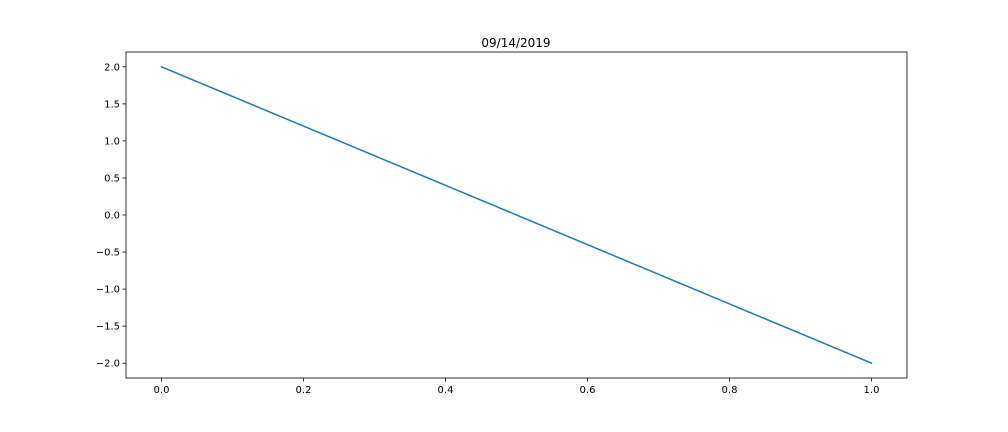 Image resolution: width=1008 pixels, height=432 pixels. Describe the element at coordinates (108, 253) in the screenshot. I see `y-tick-label: −0.5` at that location.